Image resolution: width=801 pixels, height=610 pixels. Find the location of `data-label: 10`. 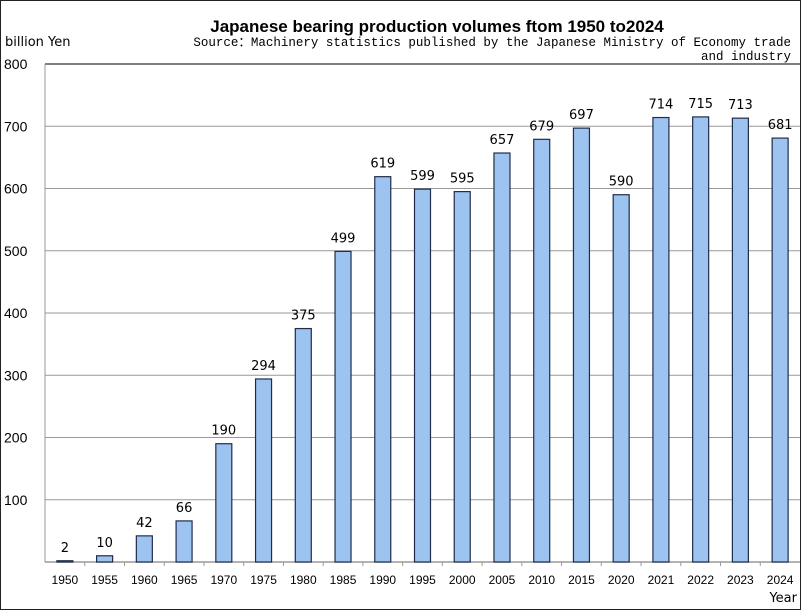

data-label: 10 is located at coordinates (104, 543).